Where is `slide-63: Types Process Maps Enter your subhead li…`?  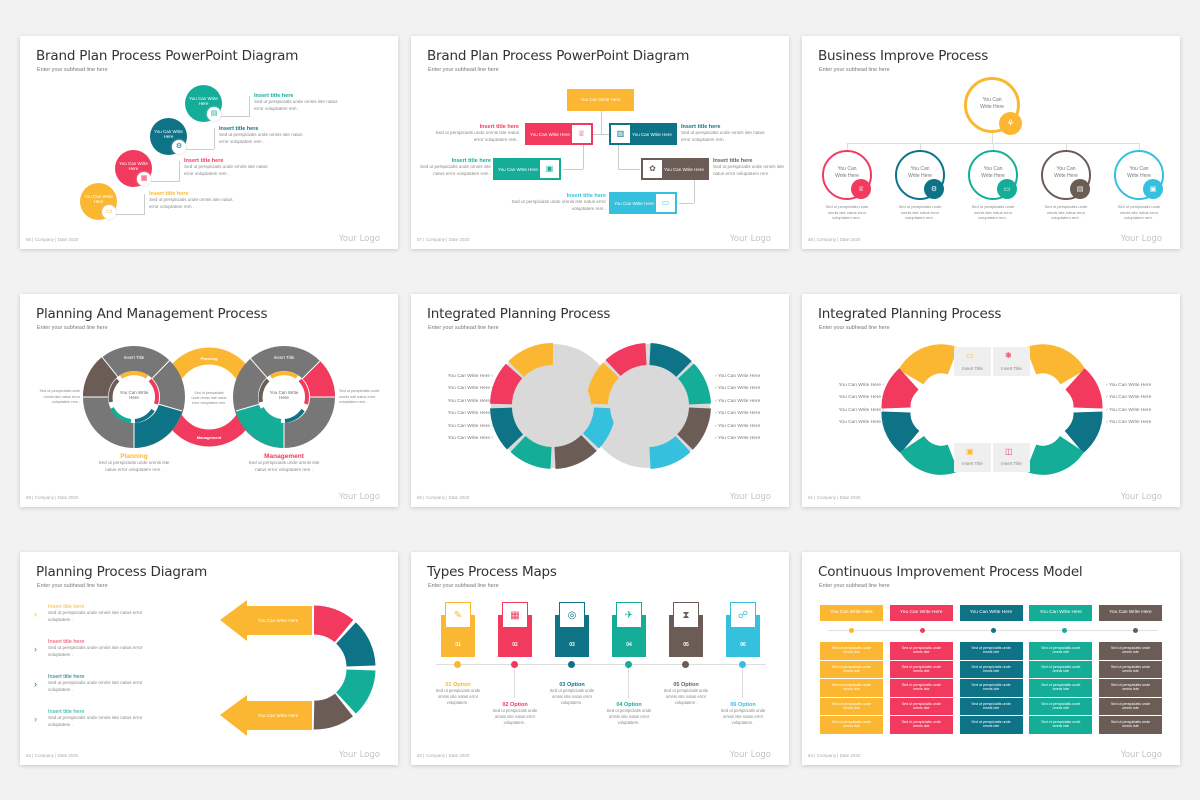 slide-63: Types Process Maps Enter your subhead li… is located at coordinates (600, 658).